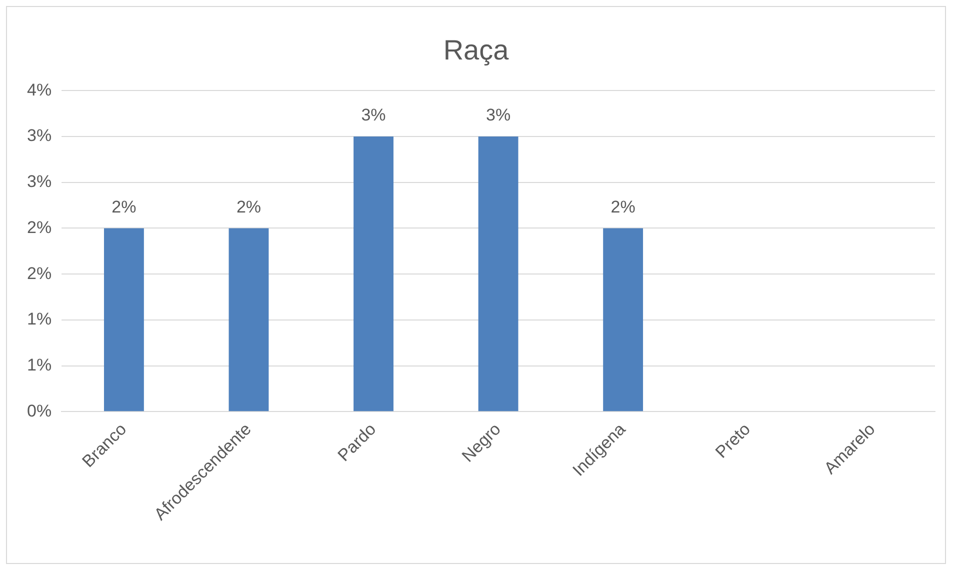  What do you see at coordinates (39, 90) in the screenshot?
I see `y-tick-label: 4%` at bounding box center [39, 90].